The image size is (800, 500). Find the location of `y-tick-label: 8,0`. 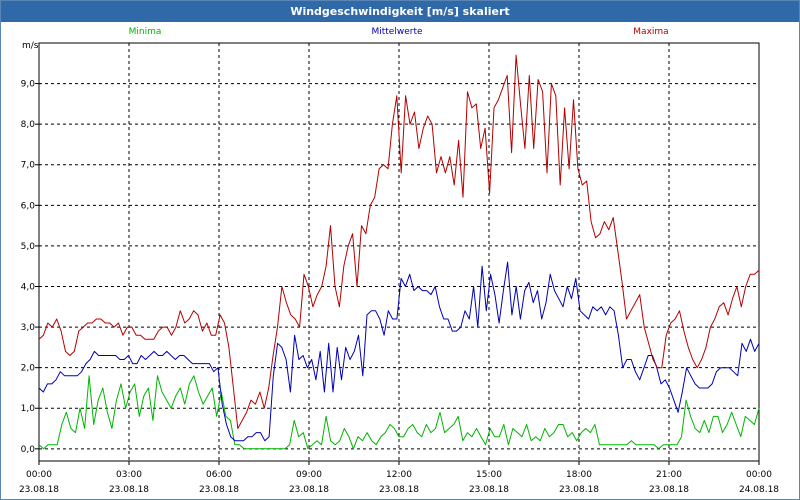

y-tick-label: 8,0 is located at coordinates (28, 125).